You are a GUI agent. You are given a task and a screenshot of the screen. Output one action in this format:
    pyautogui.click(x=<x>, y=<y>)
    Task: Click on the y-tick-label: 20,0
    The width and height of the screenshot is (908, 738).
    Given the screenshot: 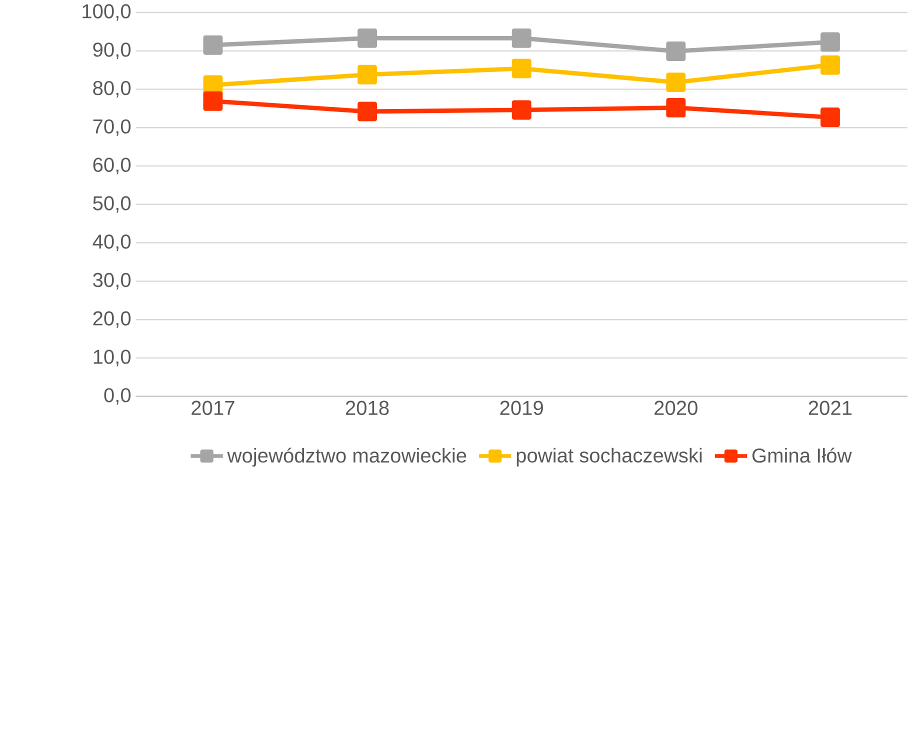 What is the action you would take?
    pyautogui.click(x=112, y=319)
    